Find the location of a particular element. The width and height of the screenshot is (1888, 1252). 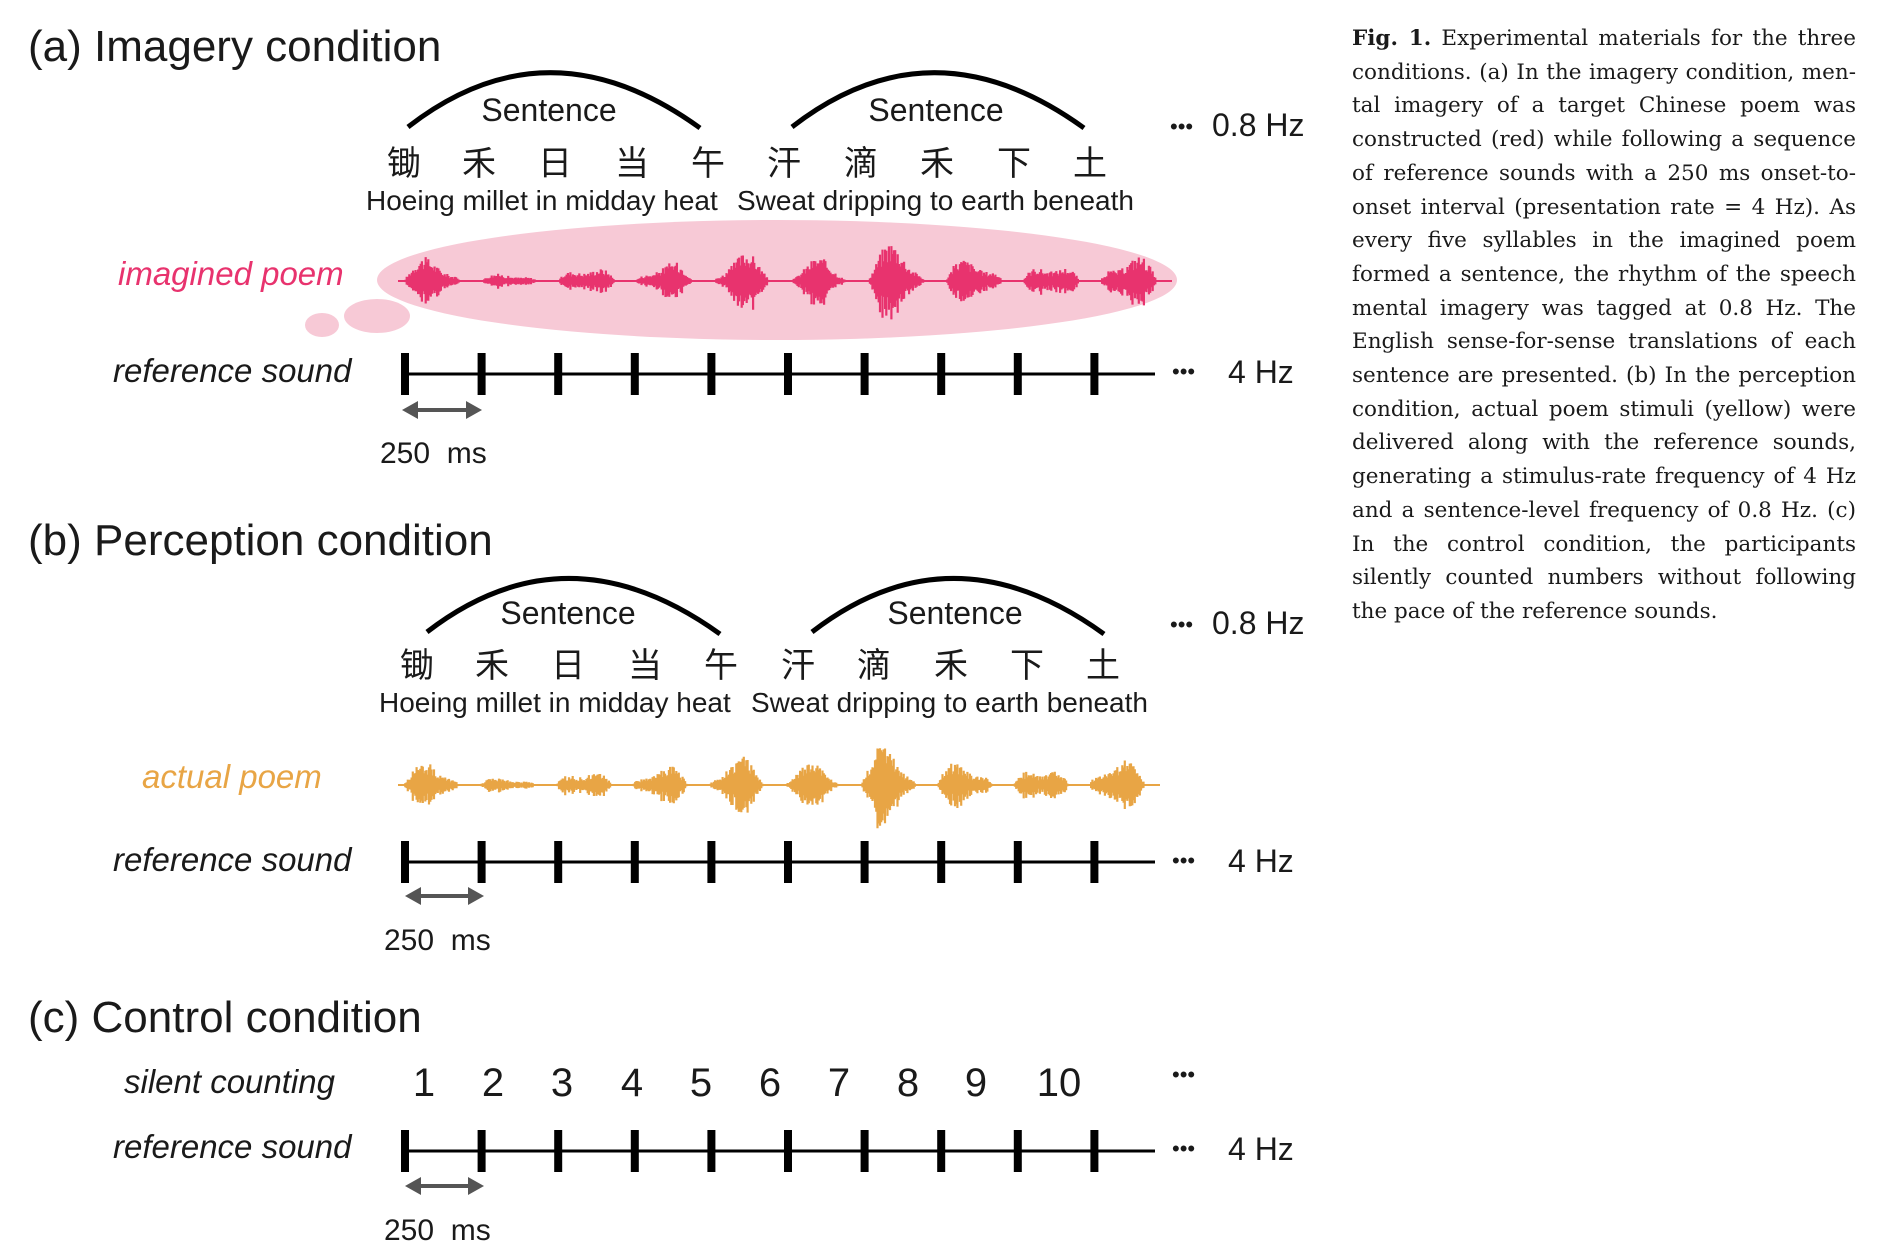

imagined-poem-label: imagined poem is located at coordinates (231, 273).